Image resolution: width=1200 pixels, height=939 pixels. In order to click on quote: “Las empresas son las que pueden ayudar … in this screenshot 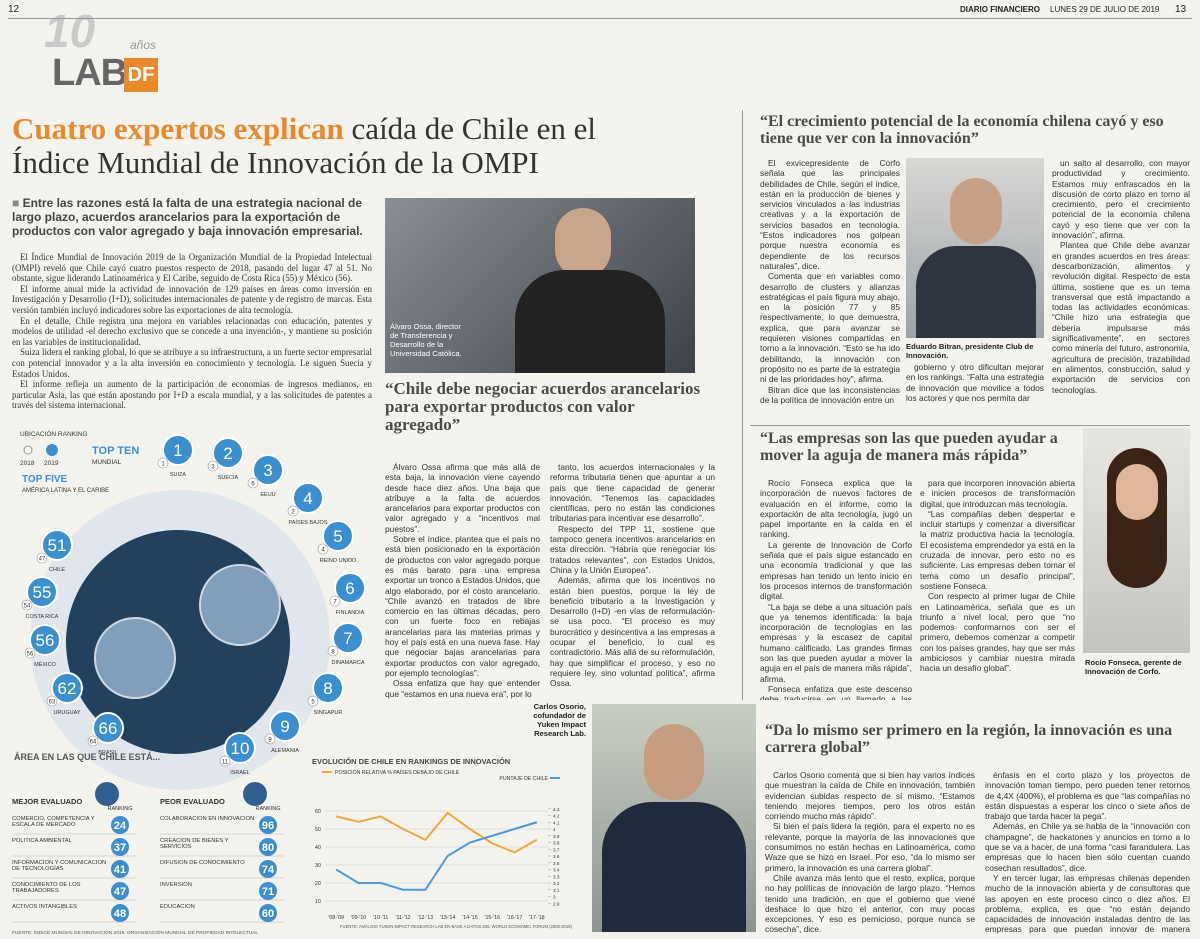, I will do `click(909, 447)`.